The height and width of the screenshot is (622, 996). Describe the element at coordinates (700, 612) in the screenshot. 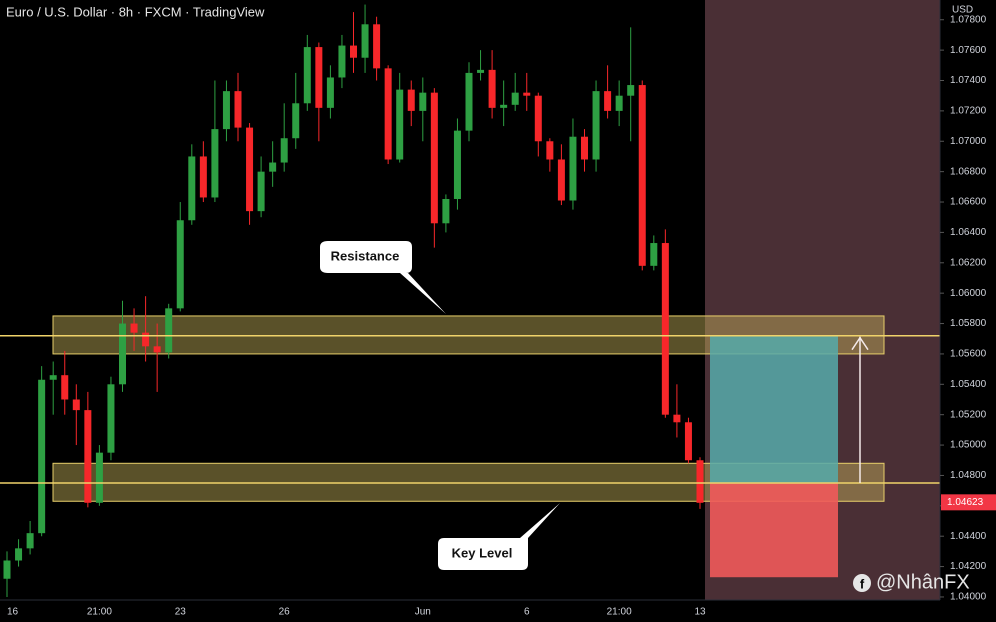

I see `x-tick-label: 13` at that location.